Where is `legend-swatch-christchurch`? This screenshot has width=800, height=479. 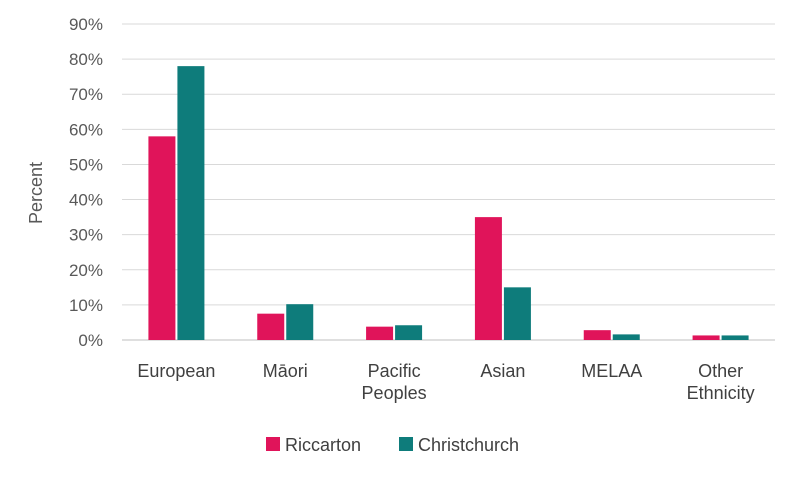
legend-swatch-christchurch is located at coordinates (406, 444).